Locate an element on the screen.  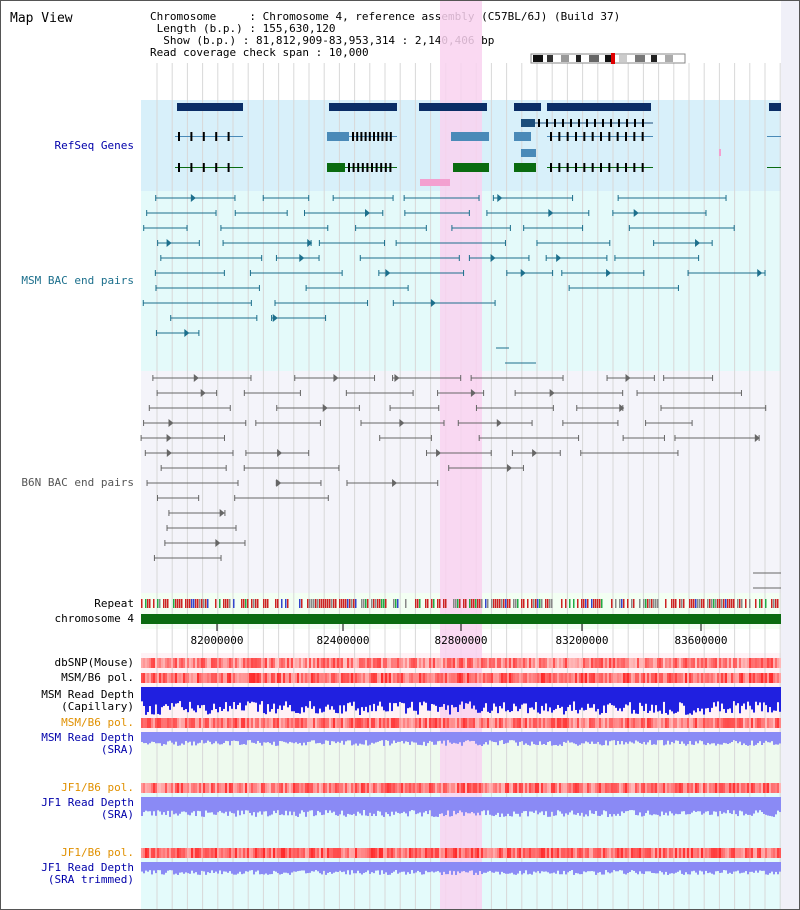
track-label-jf1-b6-pol-2: JF1/B6 pol. is located at coordinates (97, 852).